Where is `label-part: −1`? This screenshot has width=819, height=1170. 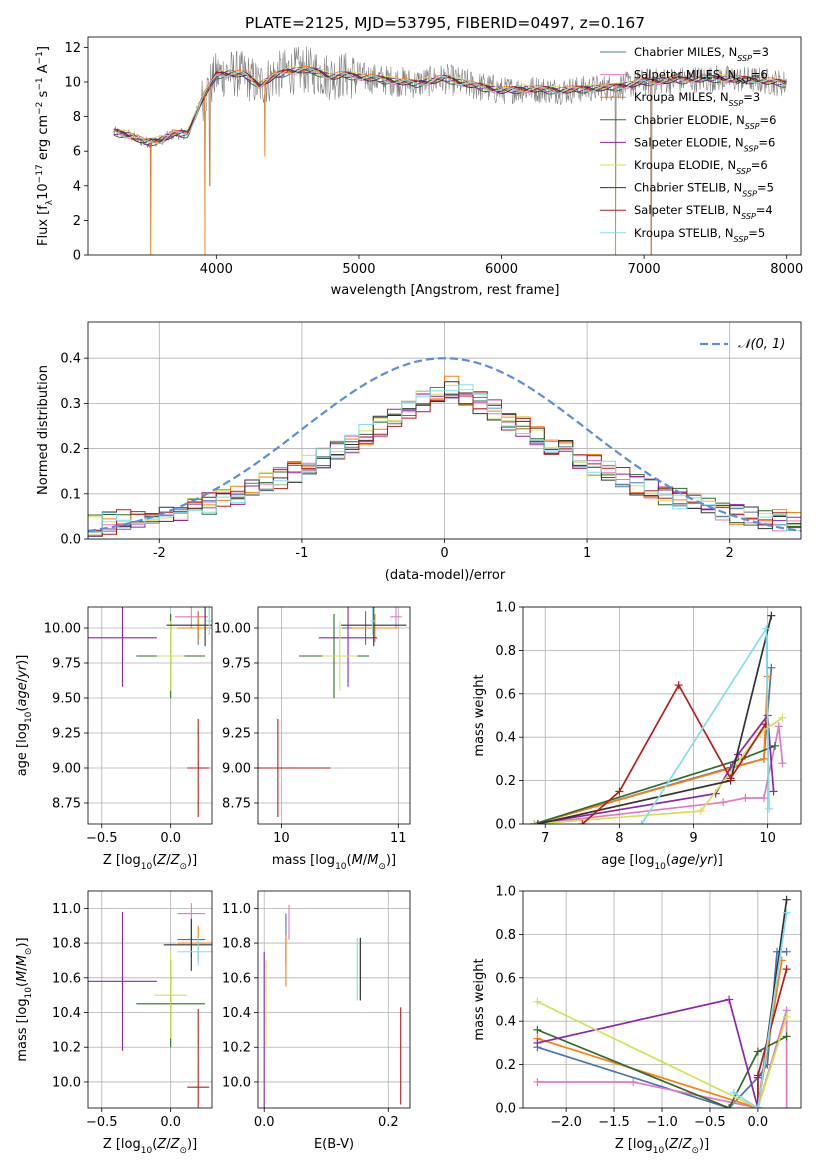 label-part: −1 is located at coordinates (40, 83).